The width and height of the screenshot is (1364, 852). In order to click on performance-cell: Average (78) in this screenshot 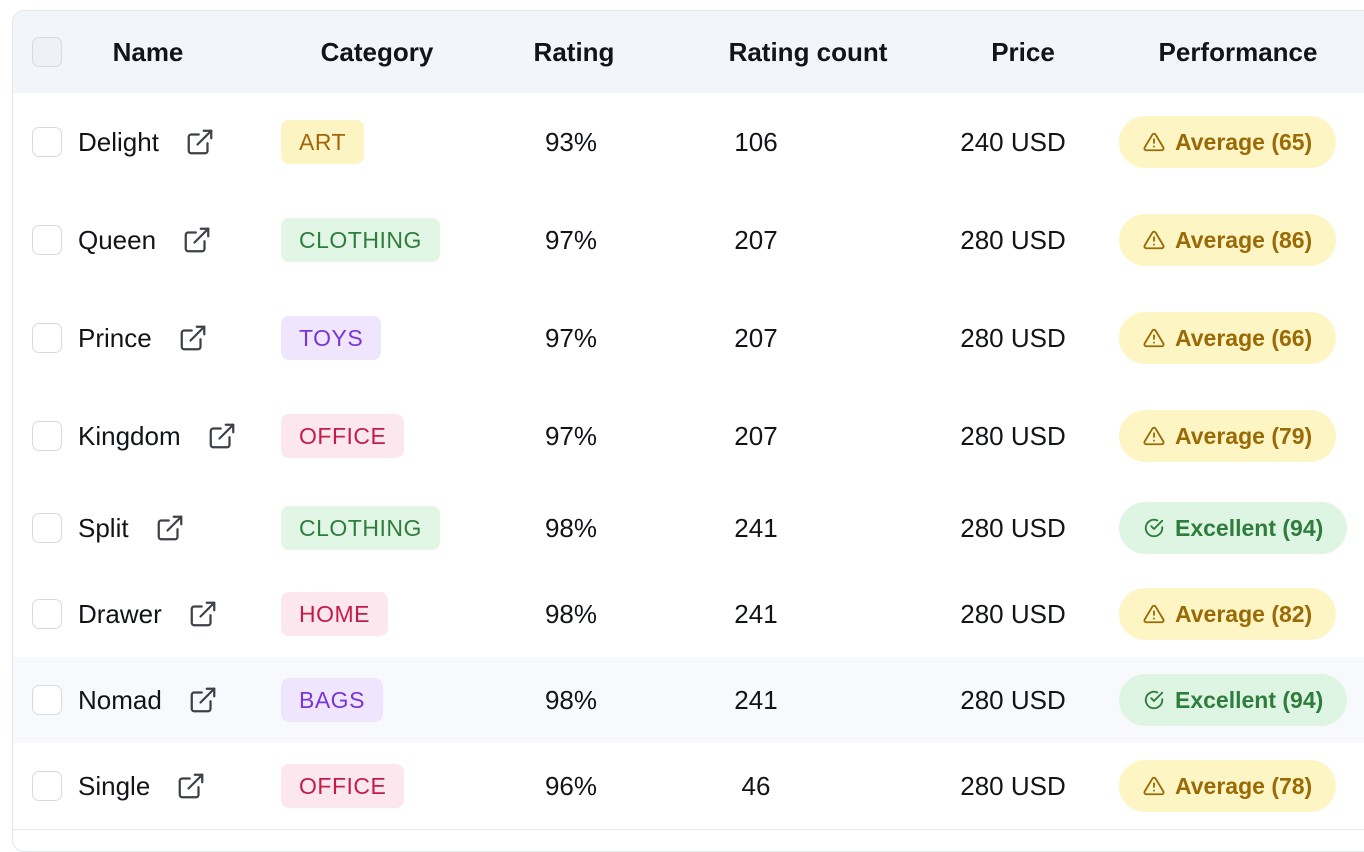, I will do `click(1238, 786)`.